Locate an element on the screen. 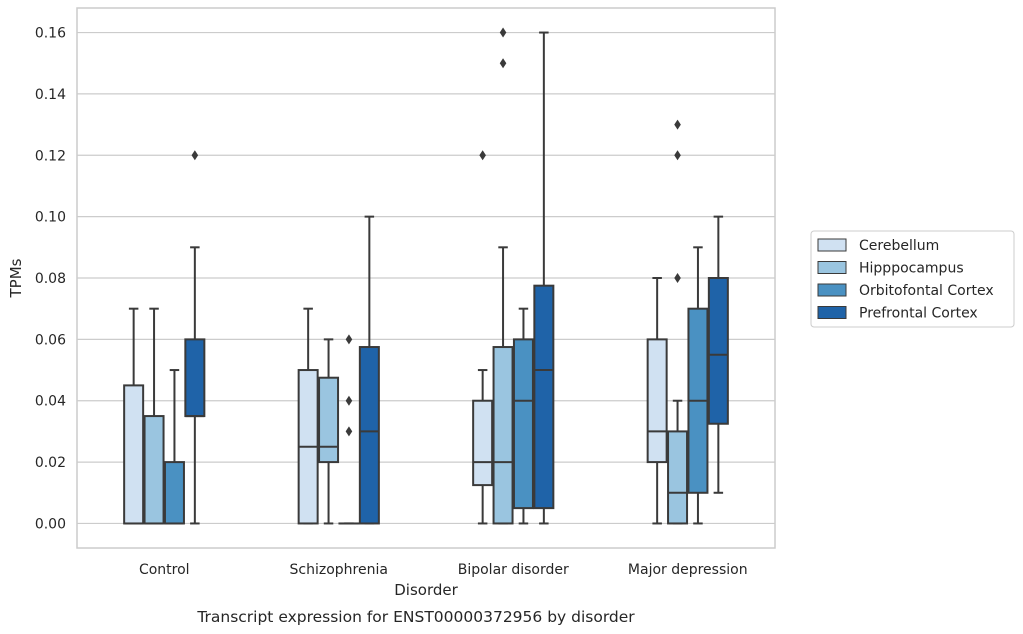 The height and width of the screenshot is (634, 1023). y-tick-label: 0.00 is located at coordinates (50, 524).